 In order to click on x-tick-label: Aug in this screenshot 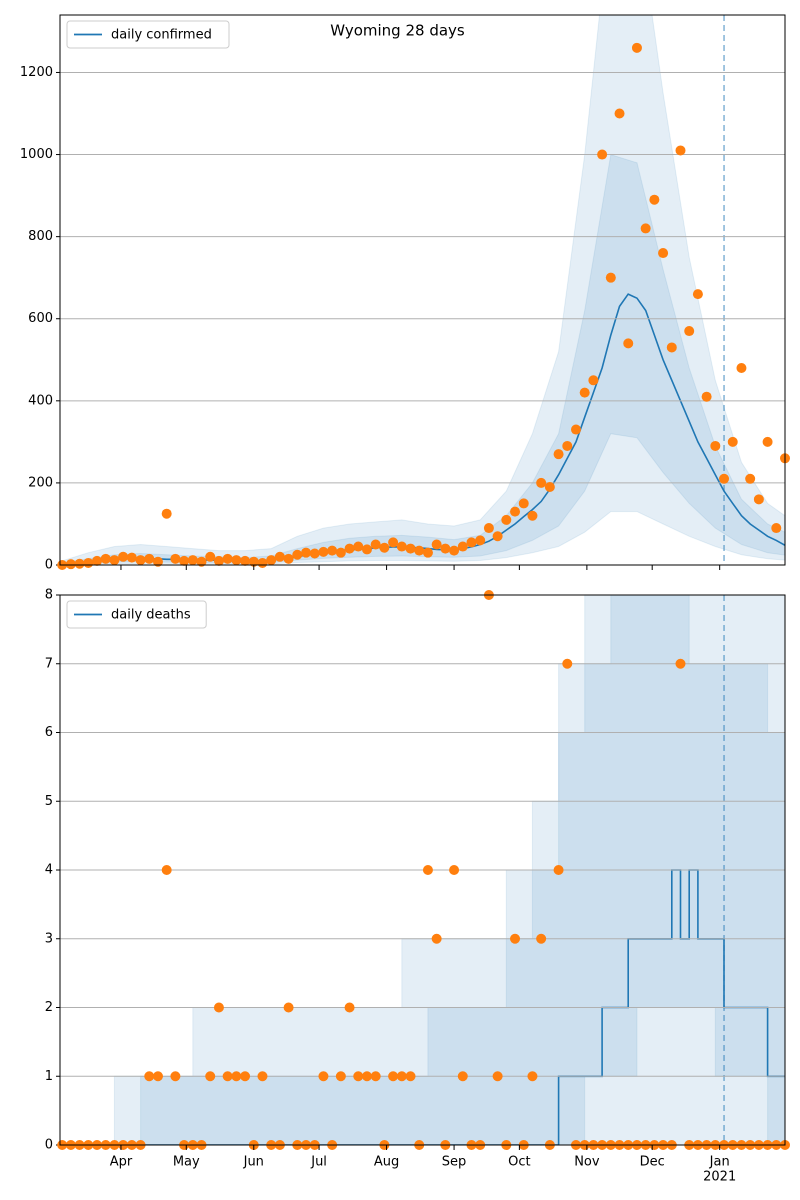, I will do `click(386, 1162)`.